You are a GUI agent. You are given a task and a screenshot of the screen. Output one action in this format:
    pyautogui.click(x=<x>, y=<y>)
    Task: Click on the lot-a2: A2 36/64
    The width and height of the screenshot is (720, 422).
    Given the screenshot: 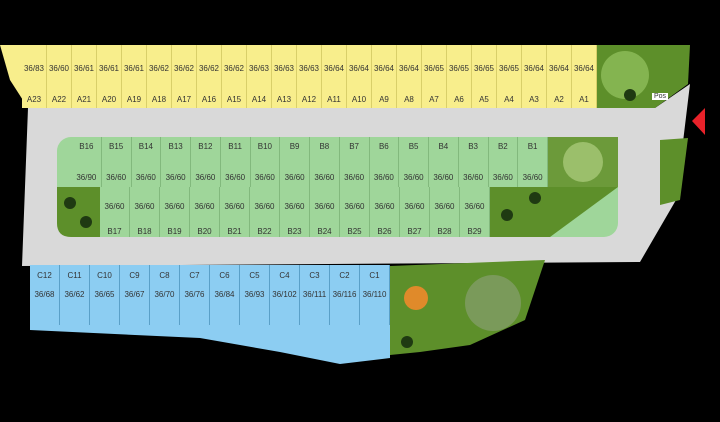 What is the action you would take?
    pyautogui.click(x=559, y=76)
    